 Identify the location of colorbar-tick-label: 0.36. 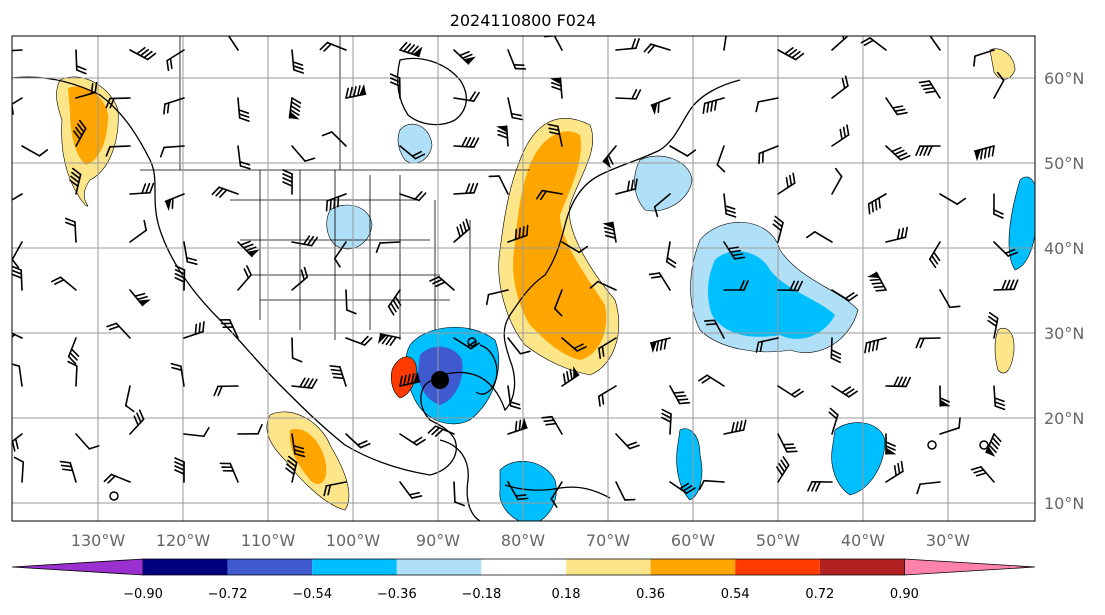
(650, 594).